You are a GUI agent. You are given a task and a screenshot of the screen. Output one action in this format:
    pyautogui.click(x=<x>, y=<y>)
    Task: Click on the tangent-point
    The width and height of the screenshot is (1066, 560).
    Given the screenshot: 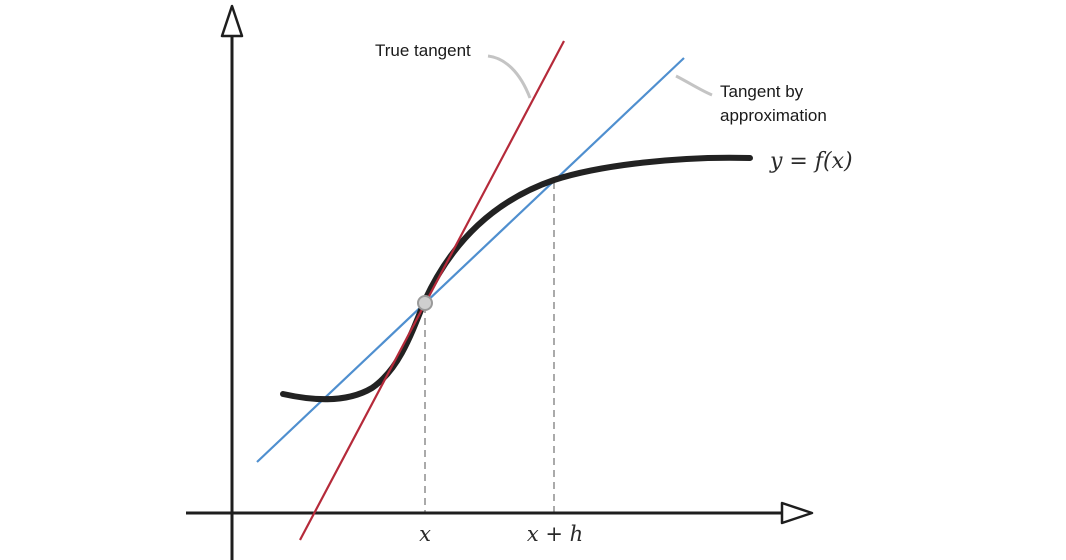 What is the action you would take?
    pyautogui.click(x=425, y=303)
    